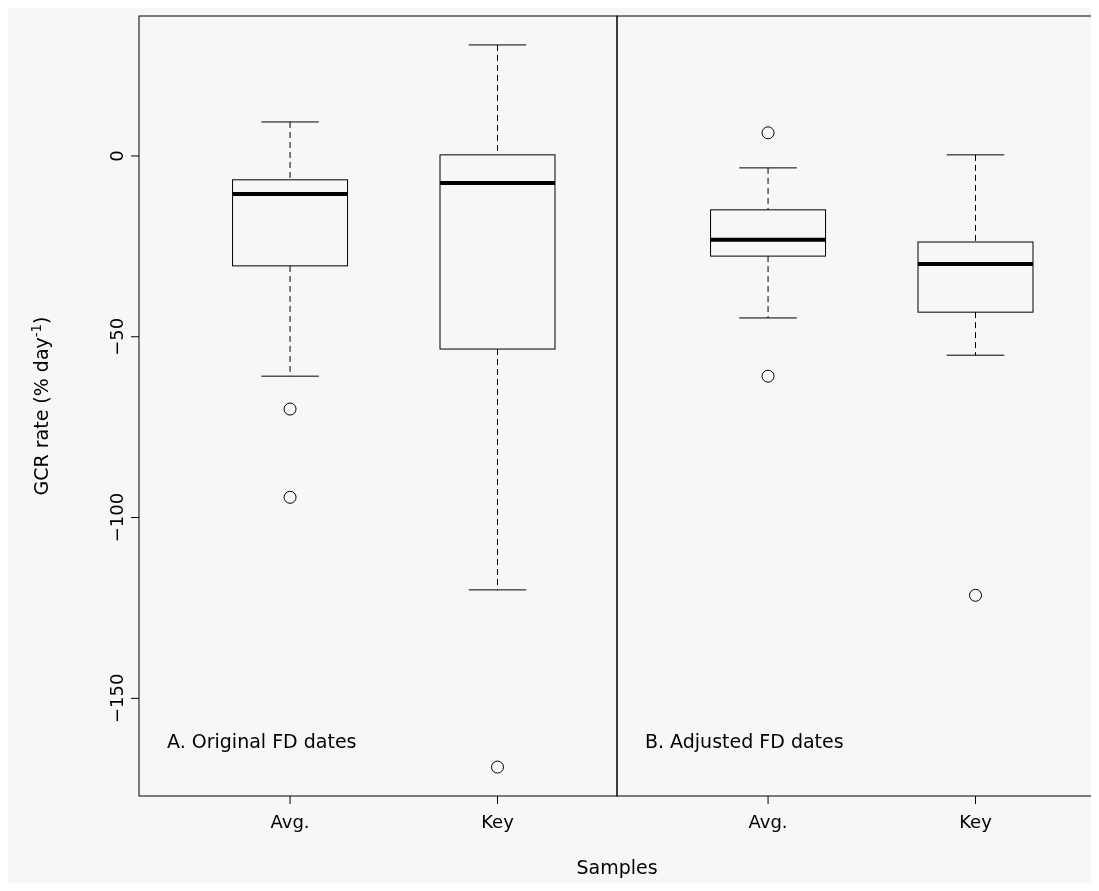 The height and width of the screenshot is (891, 1099). What do you see at coordinates (744, 741) in the screenshot?
I see `annotation: B. Adjusted FD dates` at bounding box center [744, 741].